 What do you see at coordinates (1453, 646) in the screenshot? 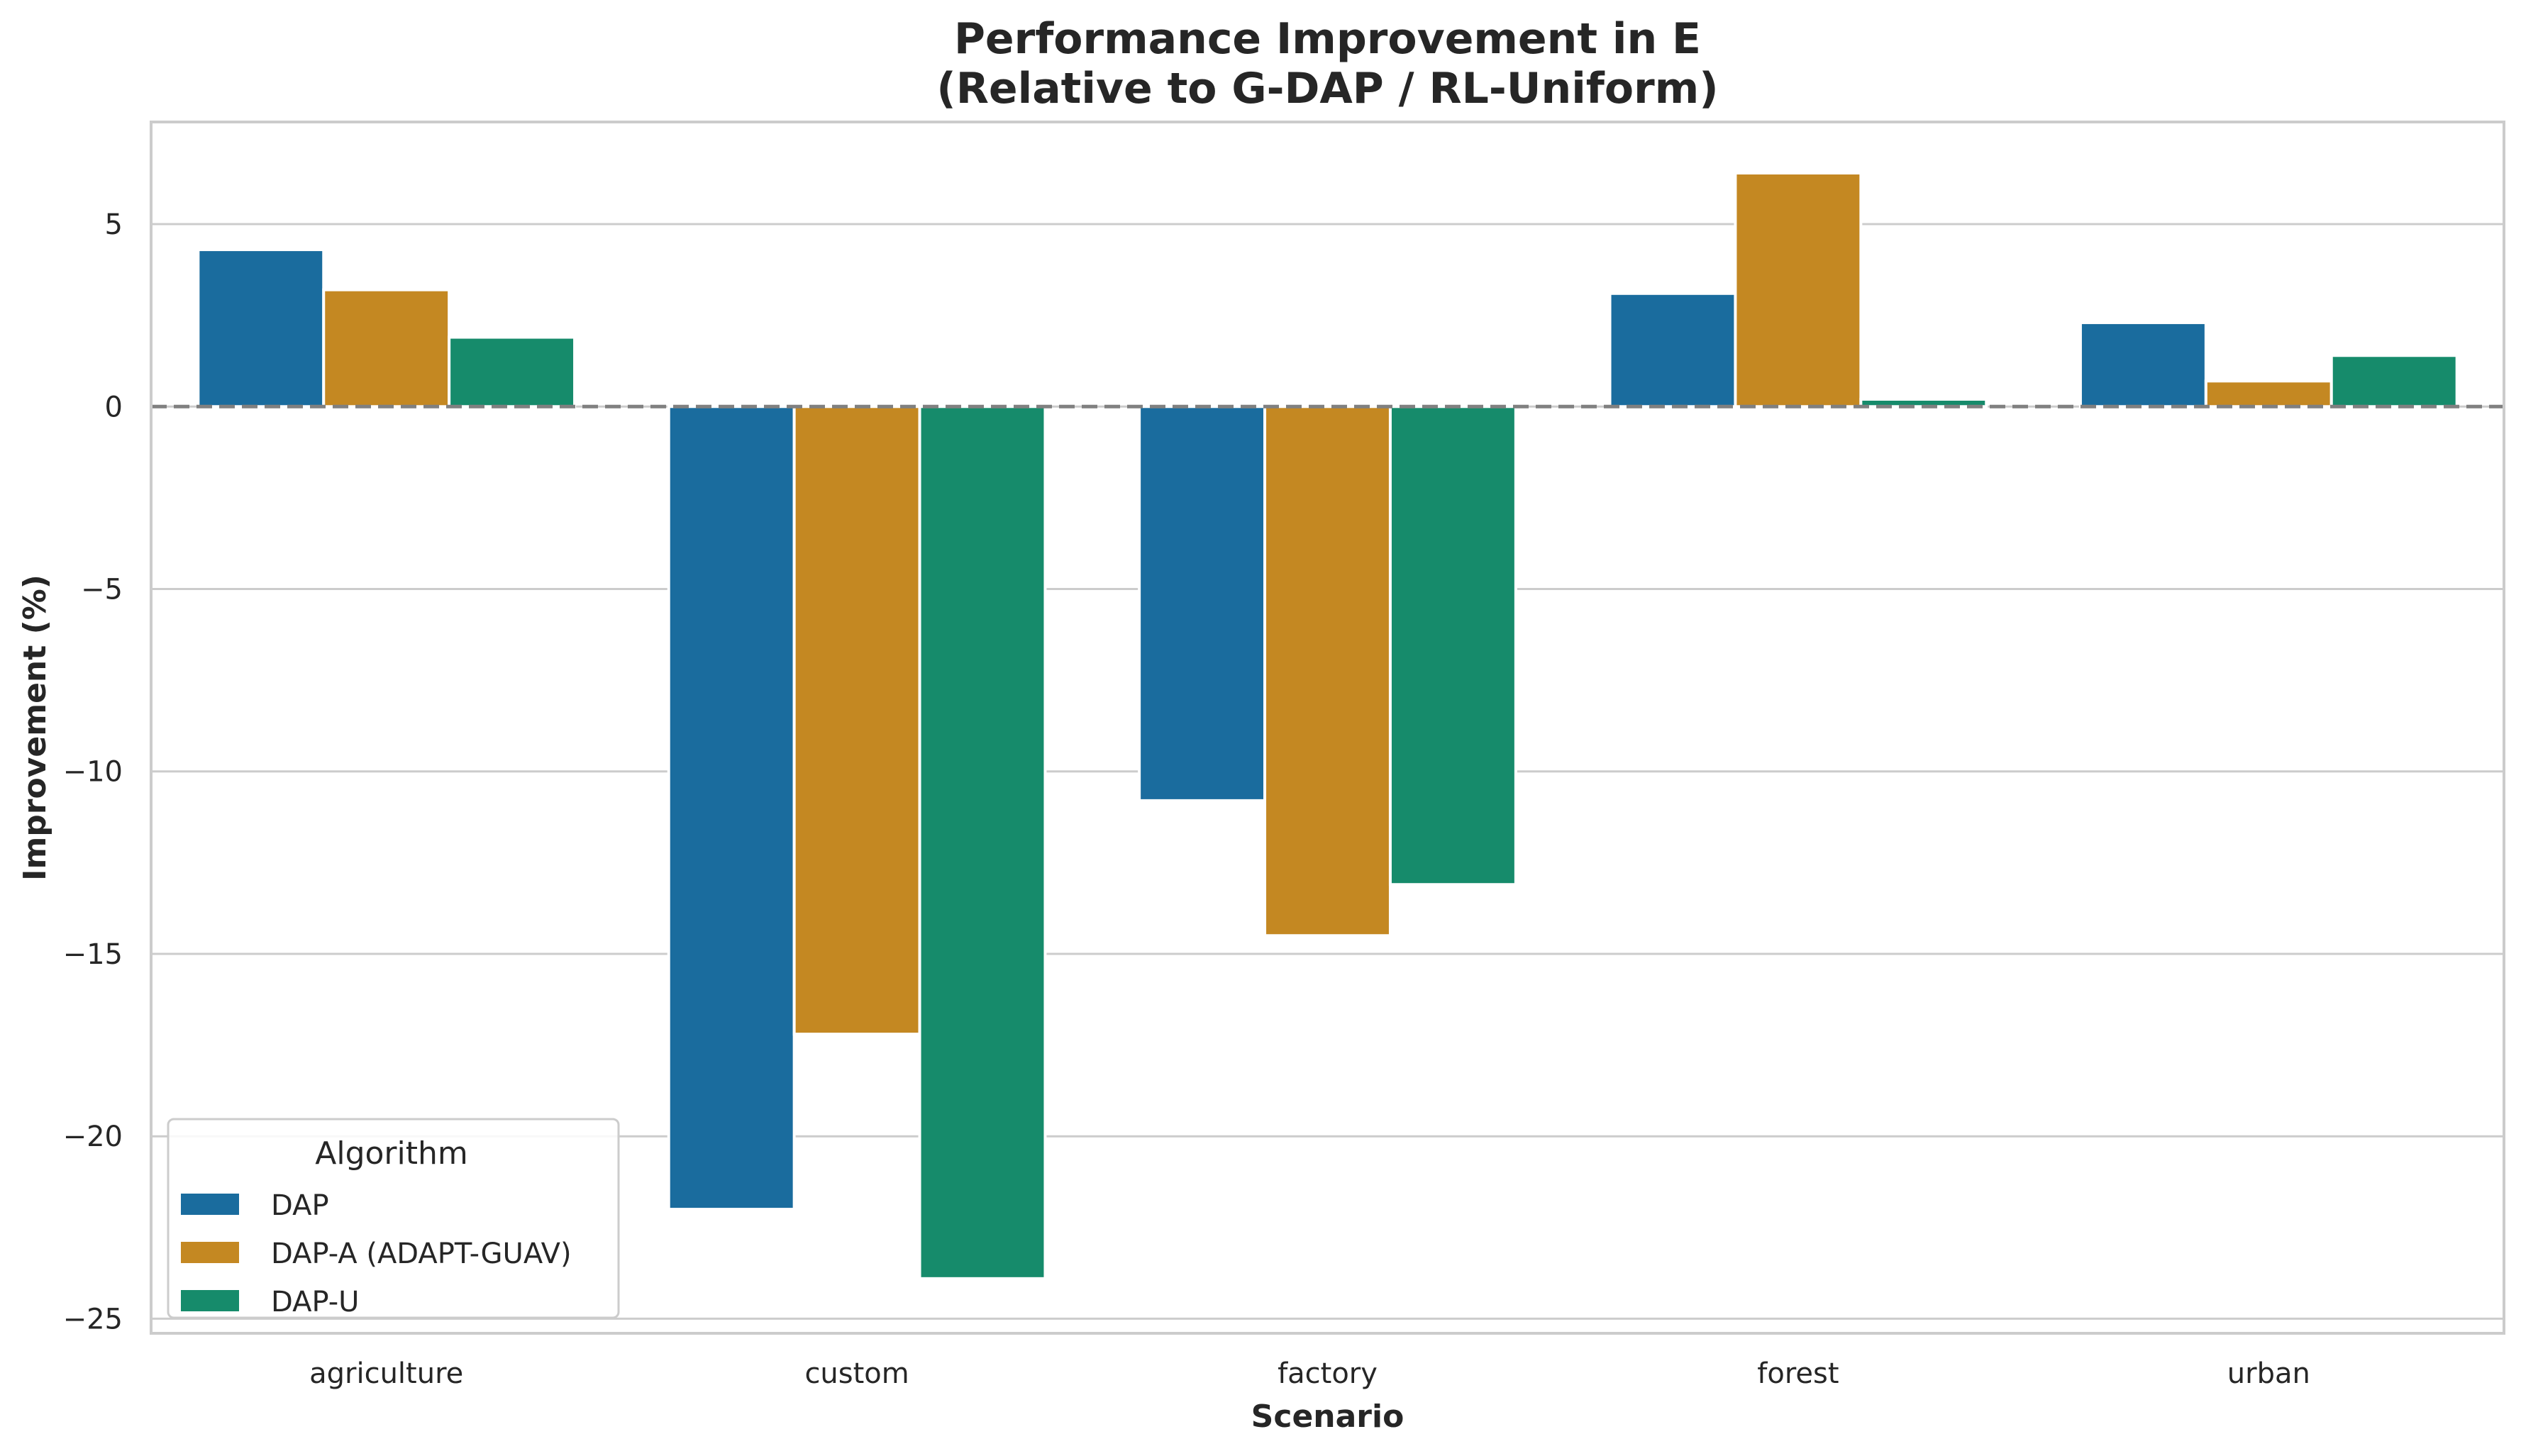
I see `bar-dap-u-factory` at bounding box center [1453, 646].